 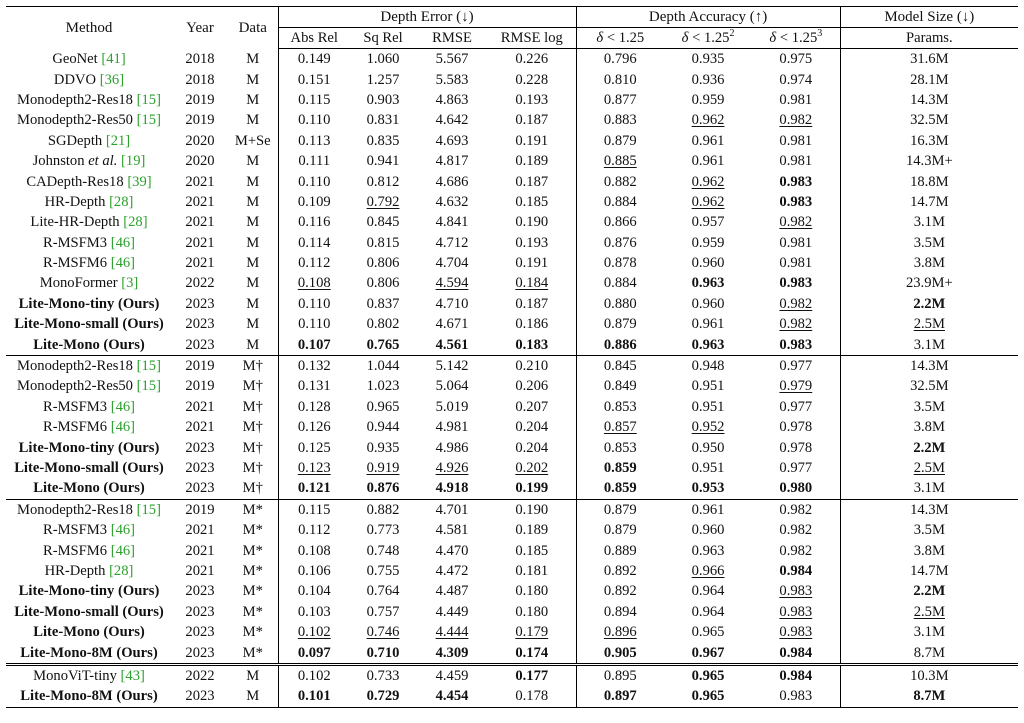 I want to click on delta-1-value: 0.879, so click(x=620, y=509).